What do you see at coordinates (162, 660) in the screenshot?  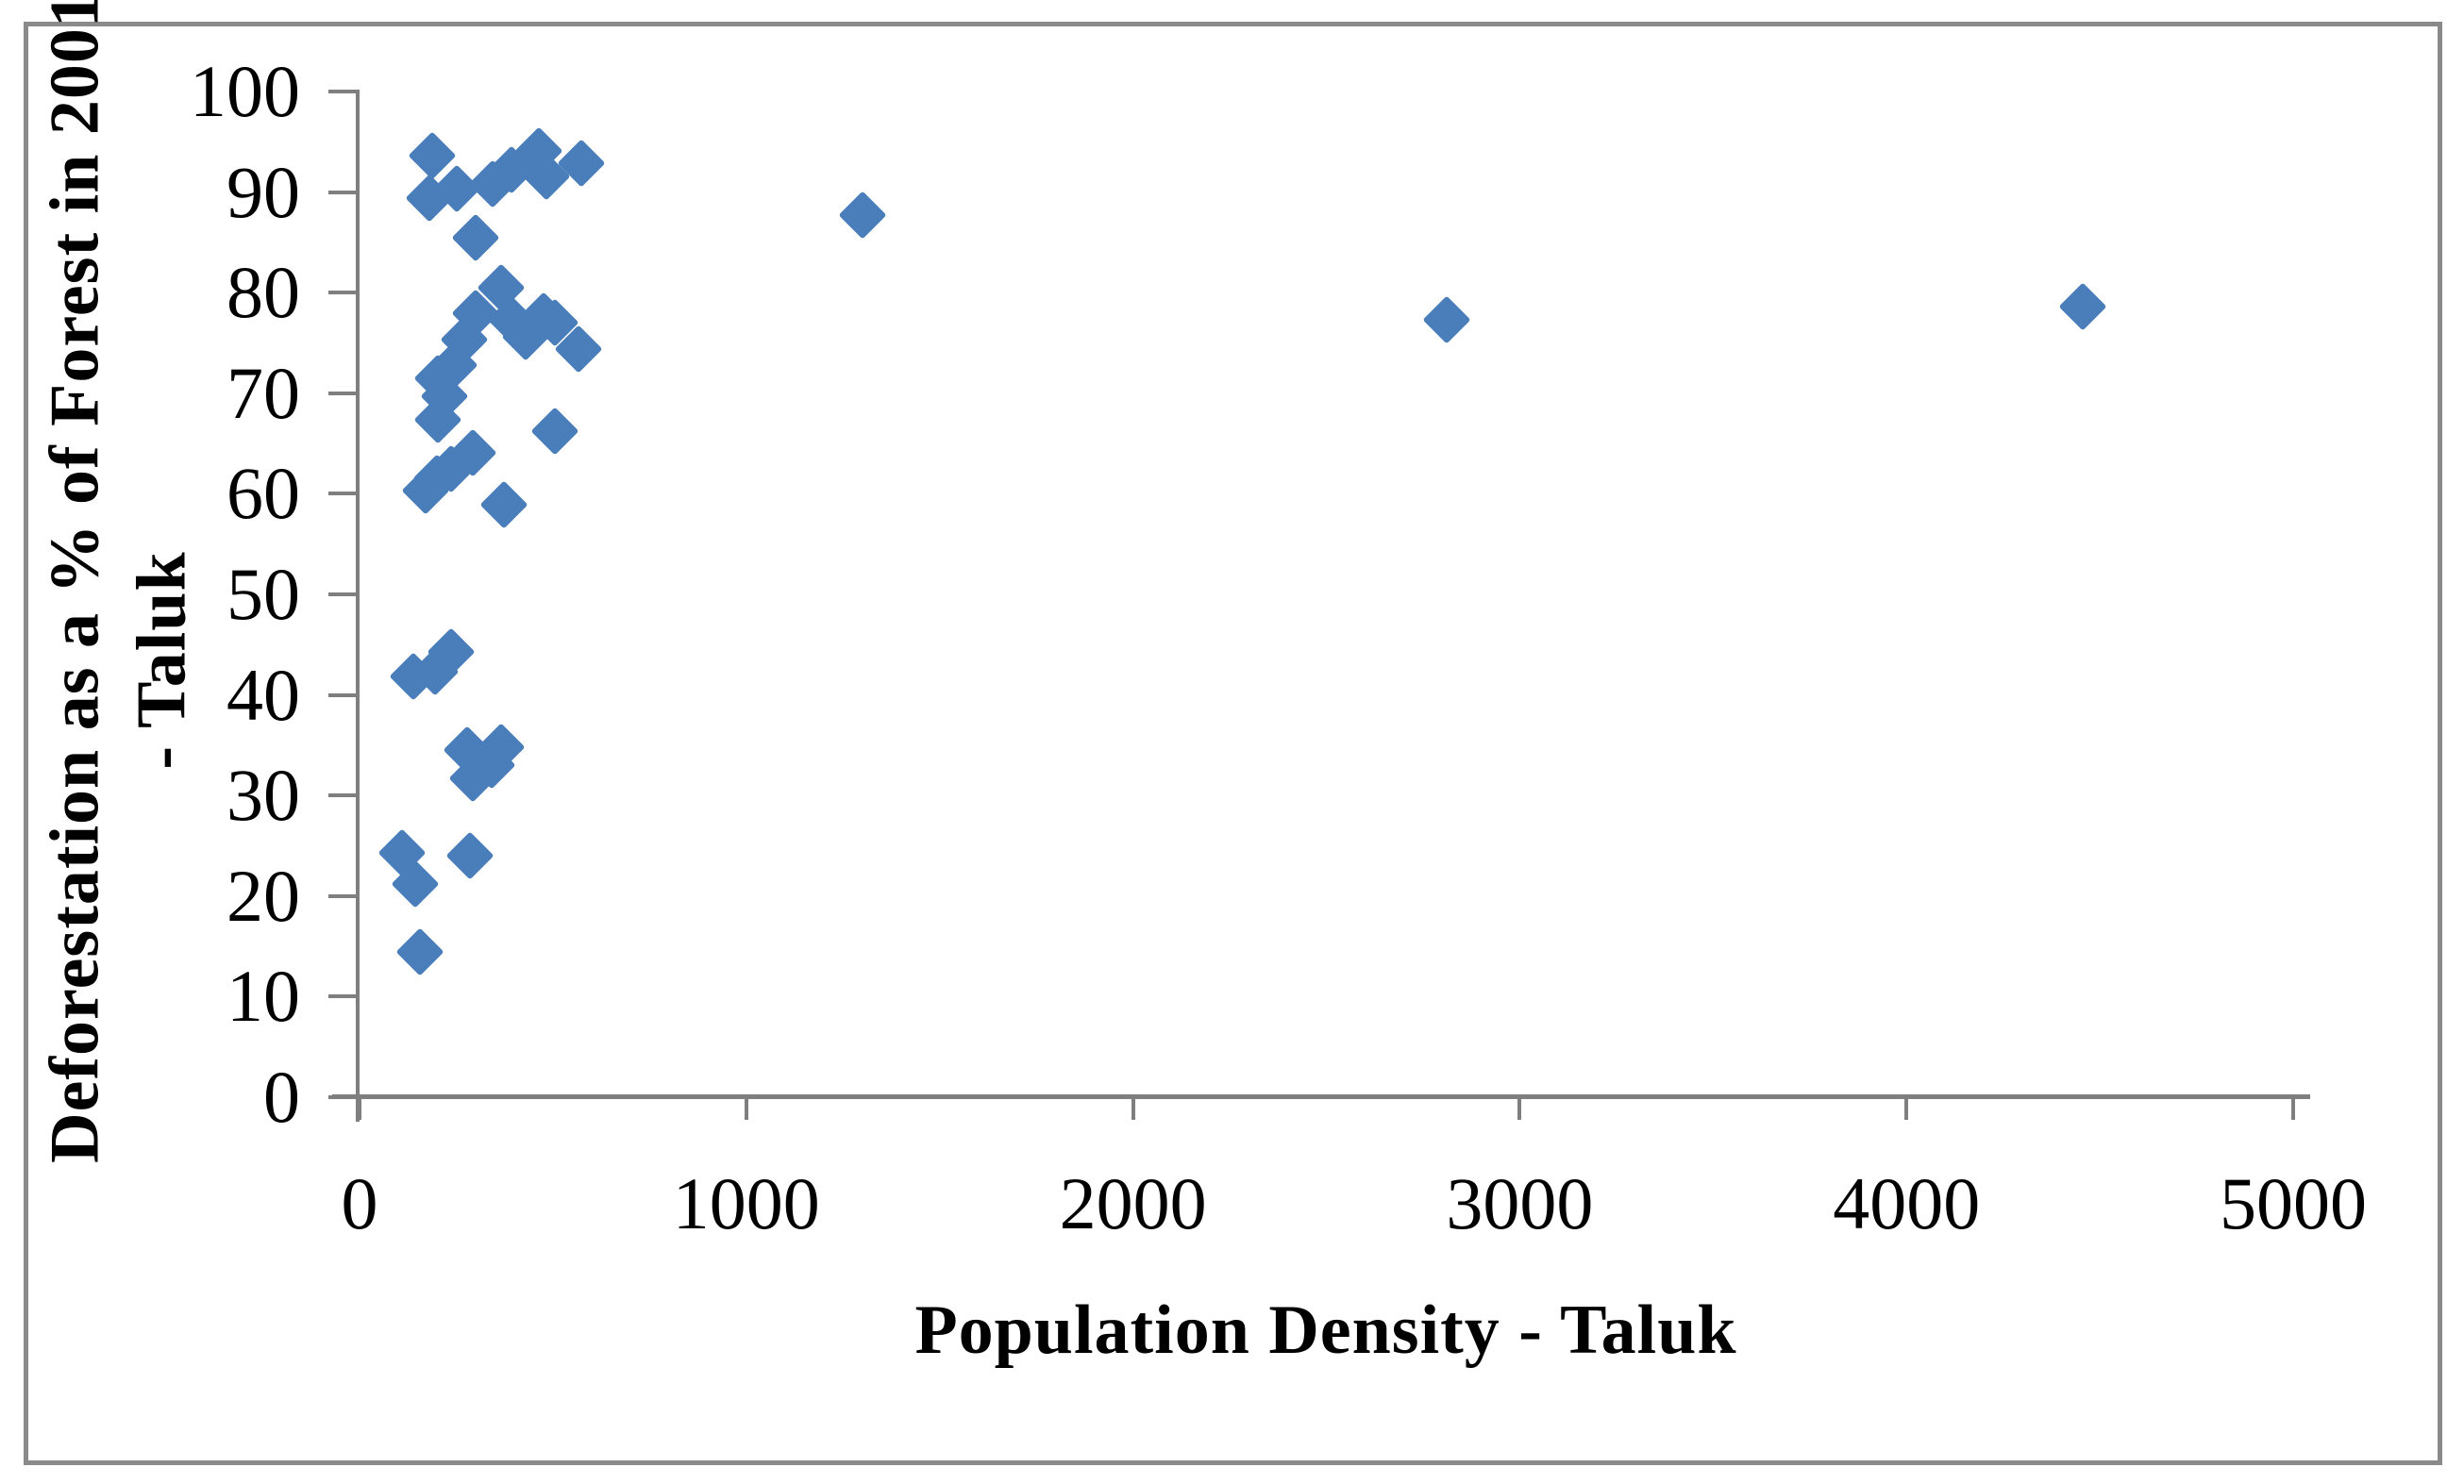 I see `y-axis-title-line2: - Taluk` at bounding box center [162, 660].